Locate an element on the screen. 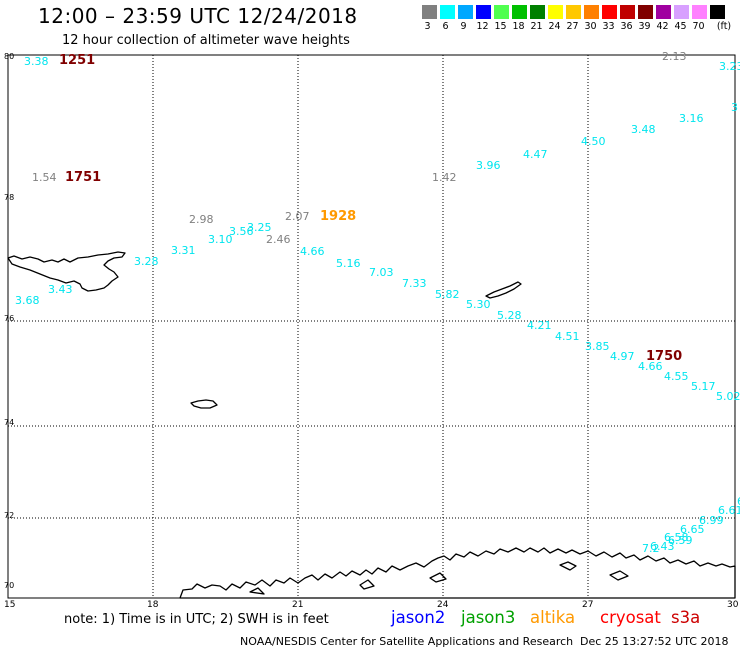 This screenshot has width=740, height=650. legend-s3a: s3a is located at coordinates (686, 617).